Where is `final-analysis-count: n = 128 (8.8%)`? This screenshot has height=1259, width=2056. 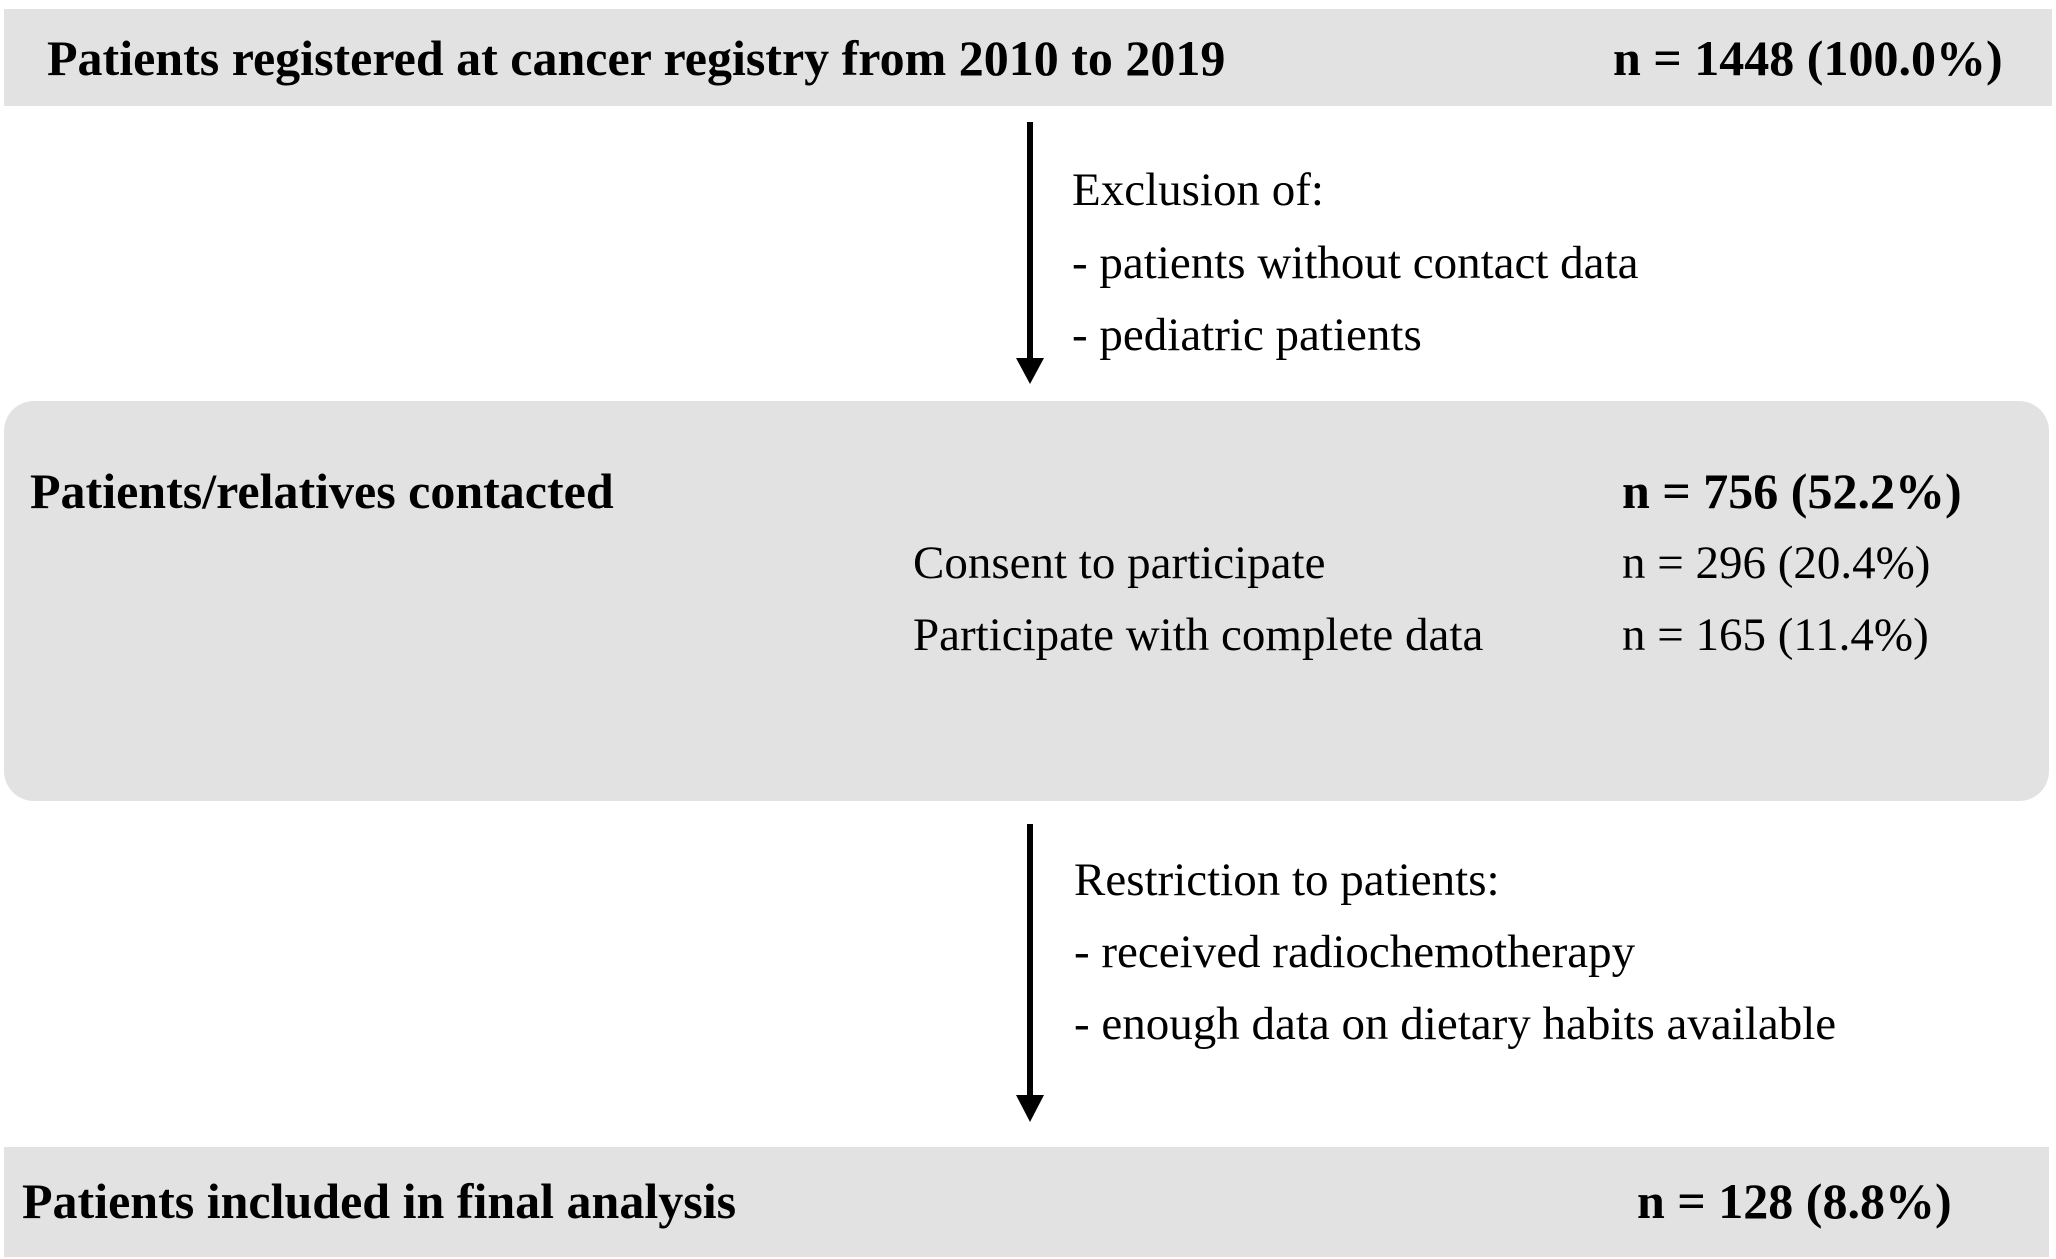
final-analysis-count: n = 128 (8.8%) is located at coordinates (1794, 1201).